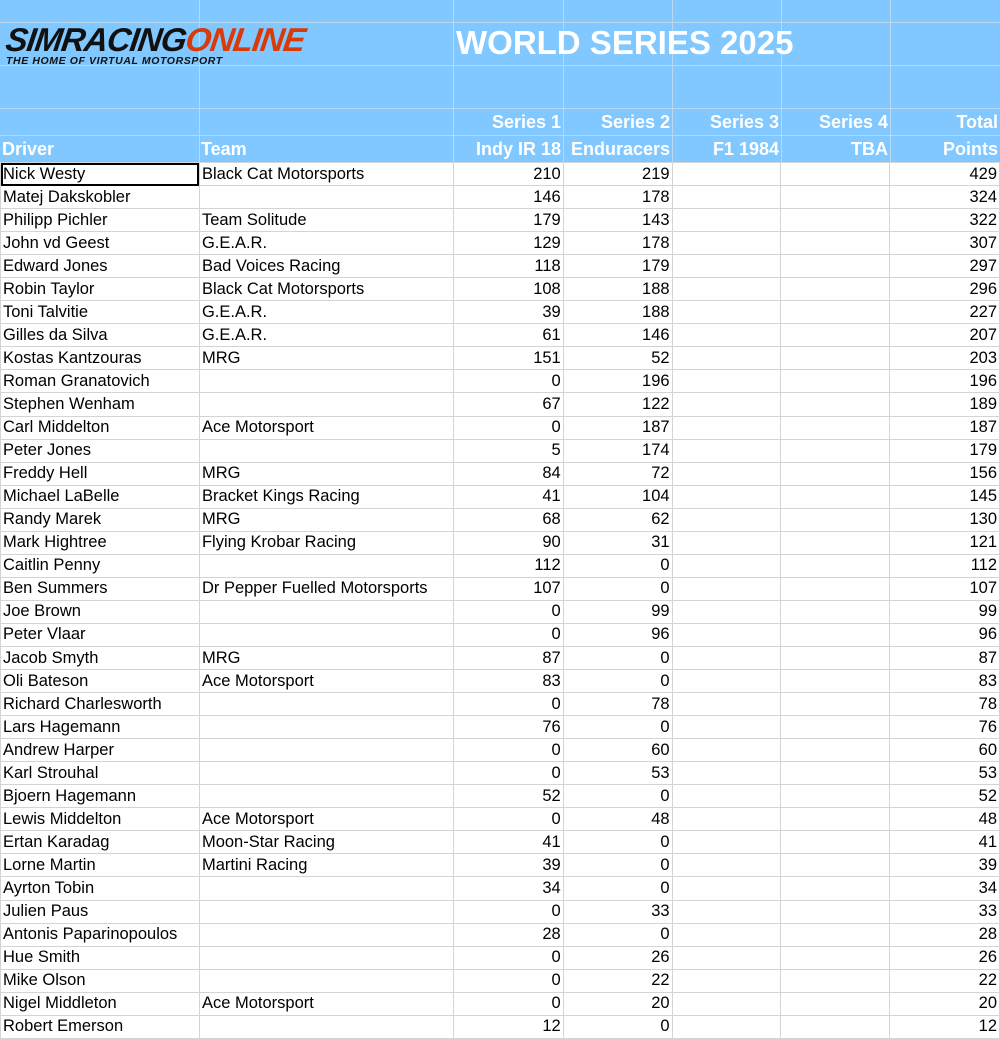 The width and height of the screenshot is (1000, 1039). I want to click on total-cell: 156, so click(944, 473).